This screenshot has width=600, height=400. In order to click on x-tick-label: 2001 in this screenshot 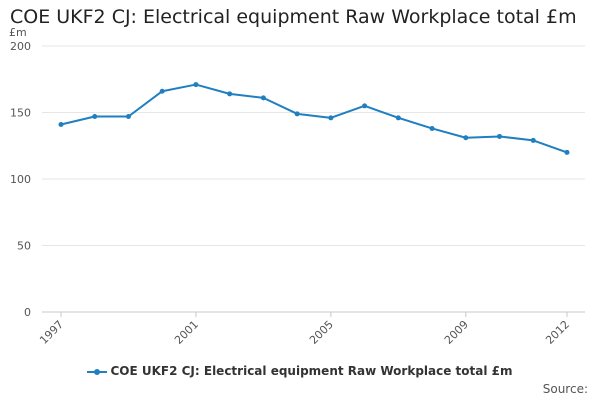, I will do `click(186, 332)`.